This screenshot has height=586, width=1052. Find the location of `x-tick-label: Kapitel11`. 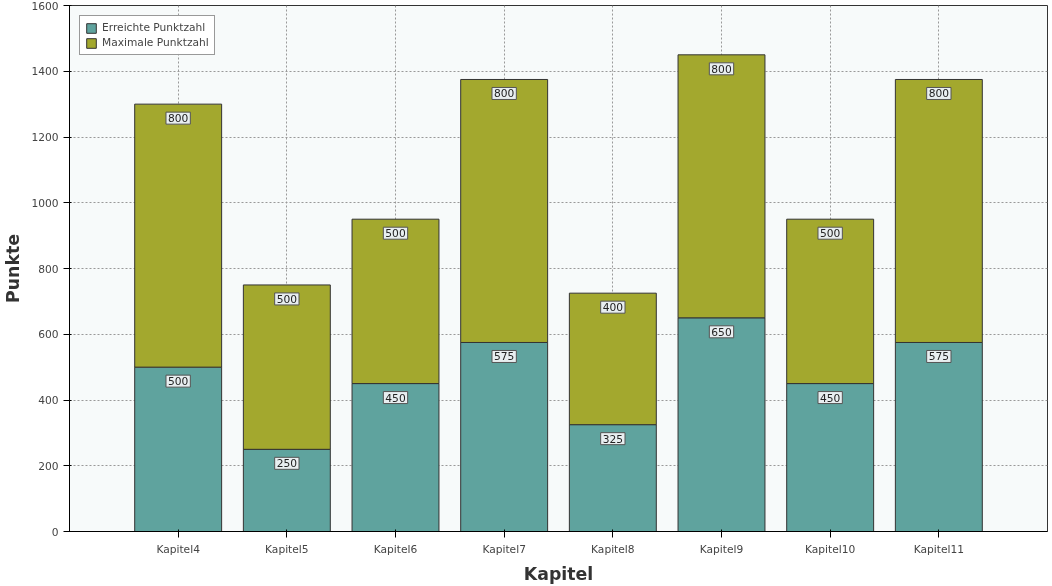

x-tick-label: Kapitel11 is located at coordinates (938, 549).